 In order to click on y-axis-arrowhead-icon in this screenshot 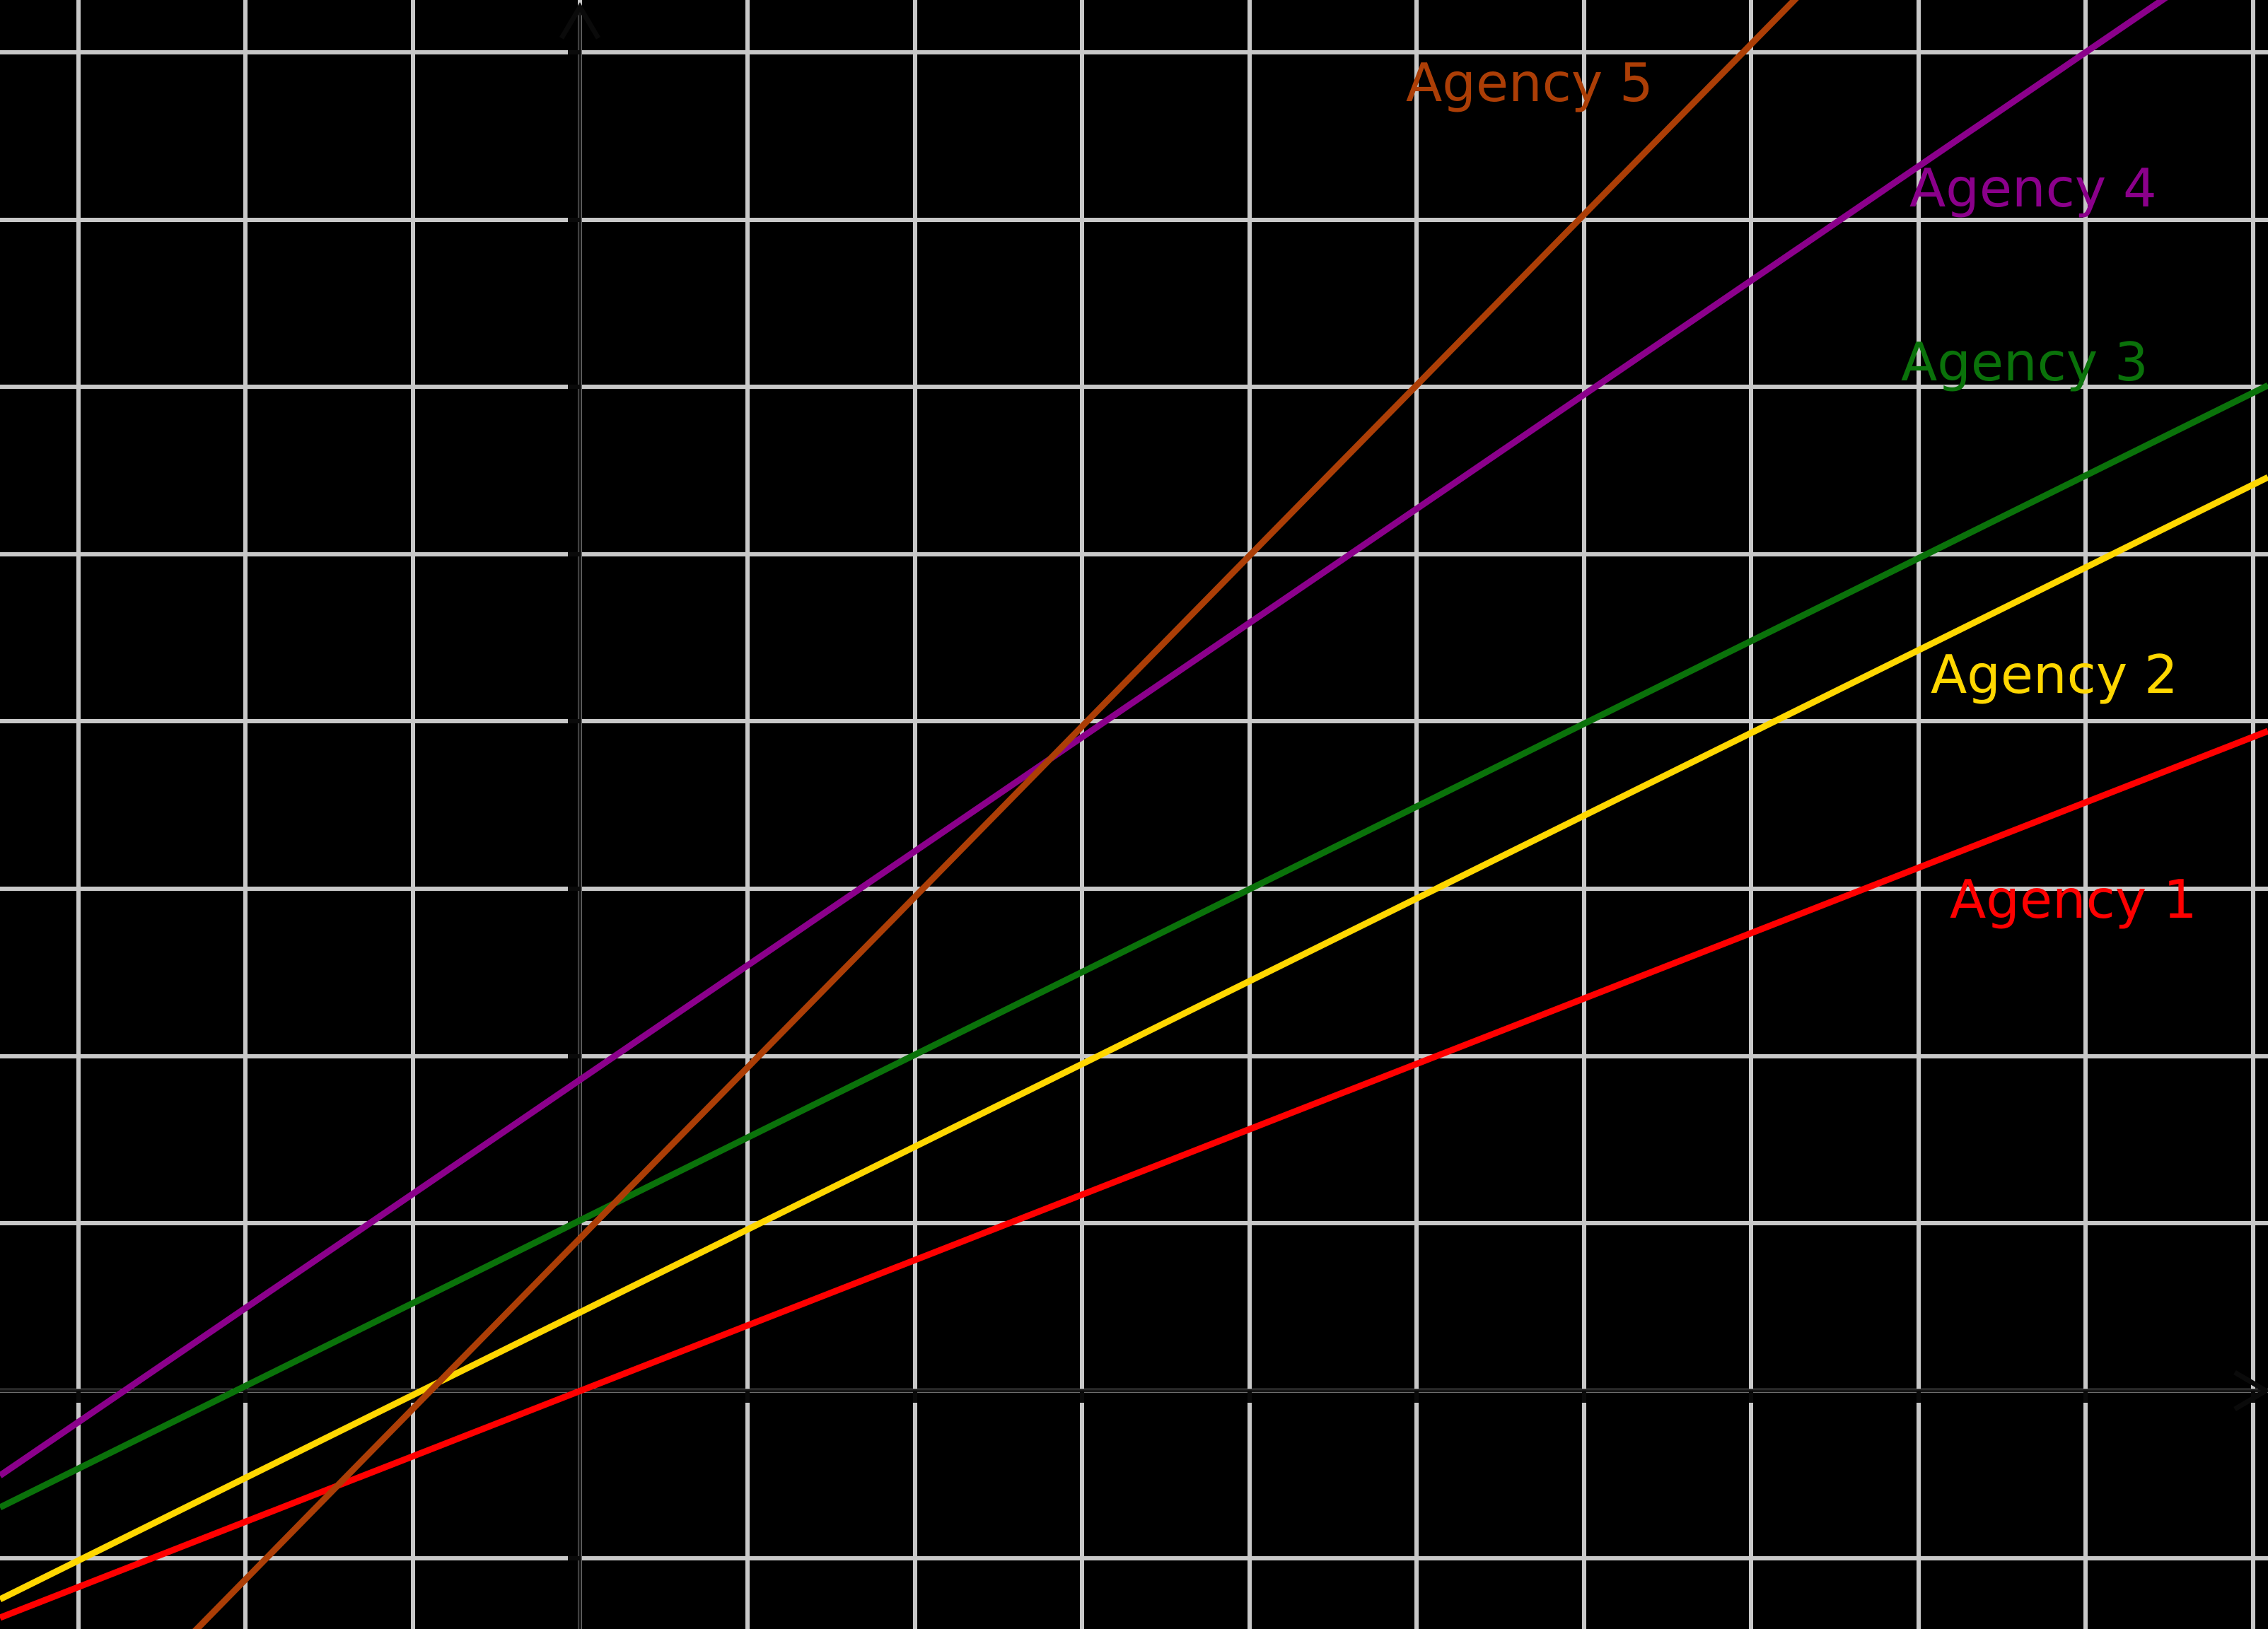, I will do `click(580, 21)`.